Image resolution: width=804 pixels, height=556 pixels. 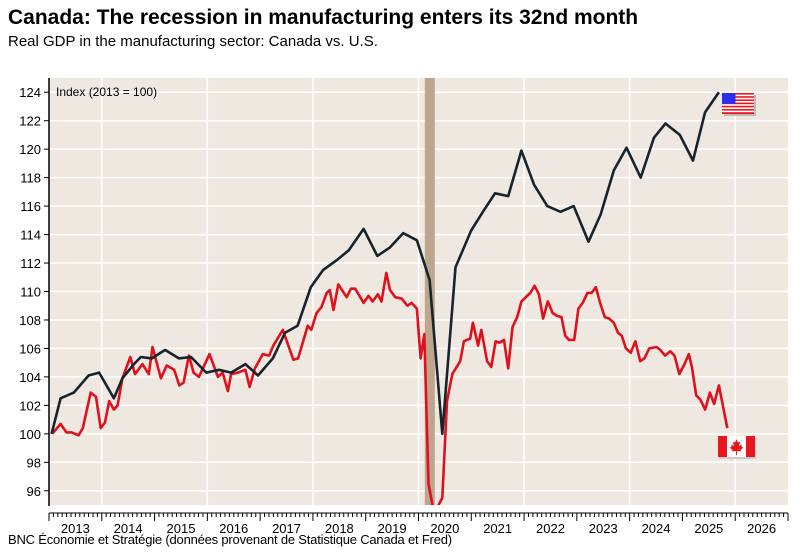 What do you see at coordinates (30, 235) in the screenshot?
I see `y-tick-label: 114` at bounding box center [30, 235].